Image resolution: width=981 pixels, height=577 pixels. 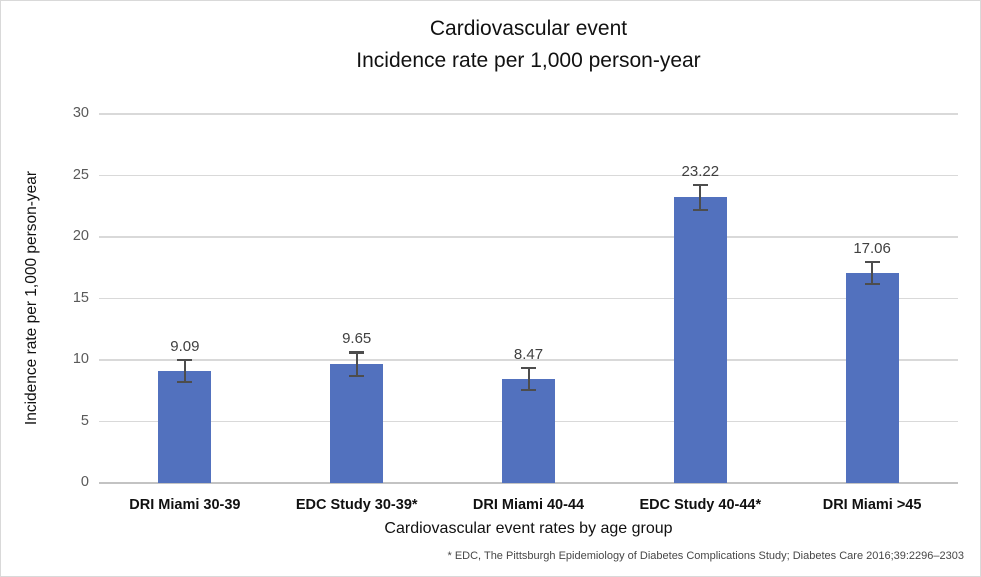 I want to click on category-label: DRI Miami 40-44, so click(x=528, y=505).